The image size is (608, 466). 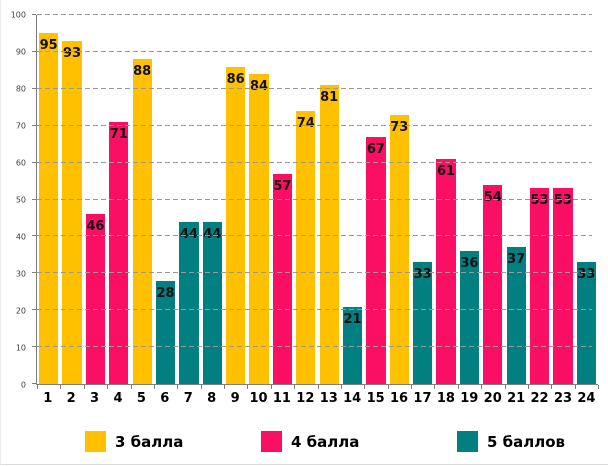 What do you see at coordinates (304, 464) in the screenshot?
I see `bottom-edge-line` at bounding box center [304, 464].